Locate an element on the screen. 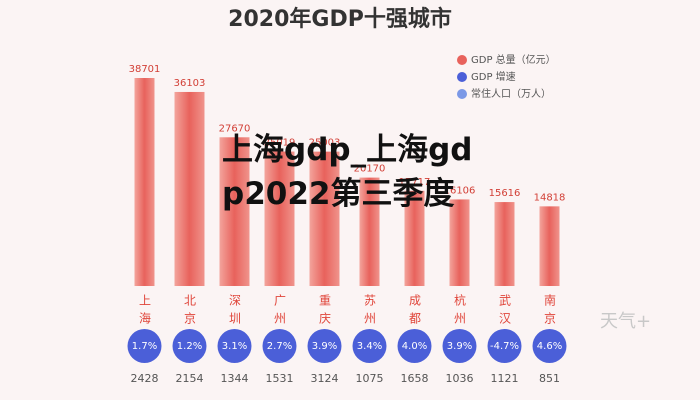  value-label: 25019 is located at coordinates (280, 143).